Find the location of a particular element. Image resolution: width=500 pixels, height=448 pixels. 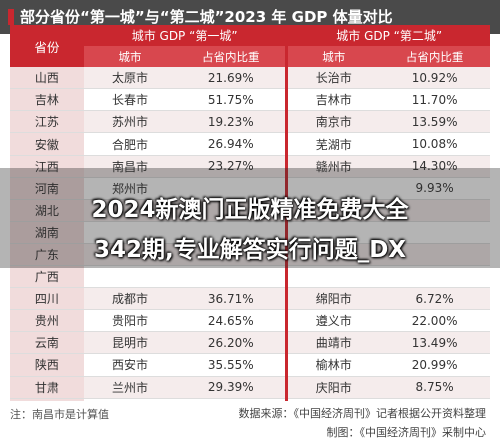

first-city-cell: 郑州市 is located at coordinates (130, 188).